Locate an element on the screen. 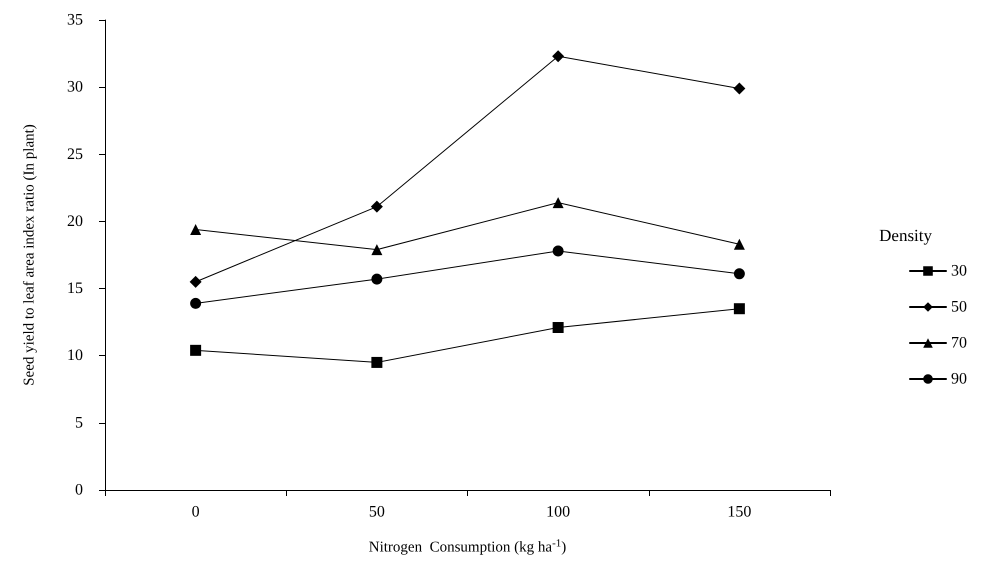 Image resolution: width=982 pixels, height=568 pixels. x-tick-label: 0 is located at coordinates (196, 512).